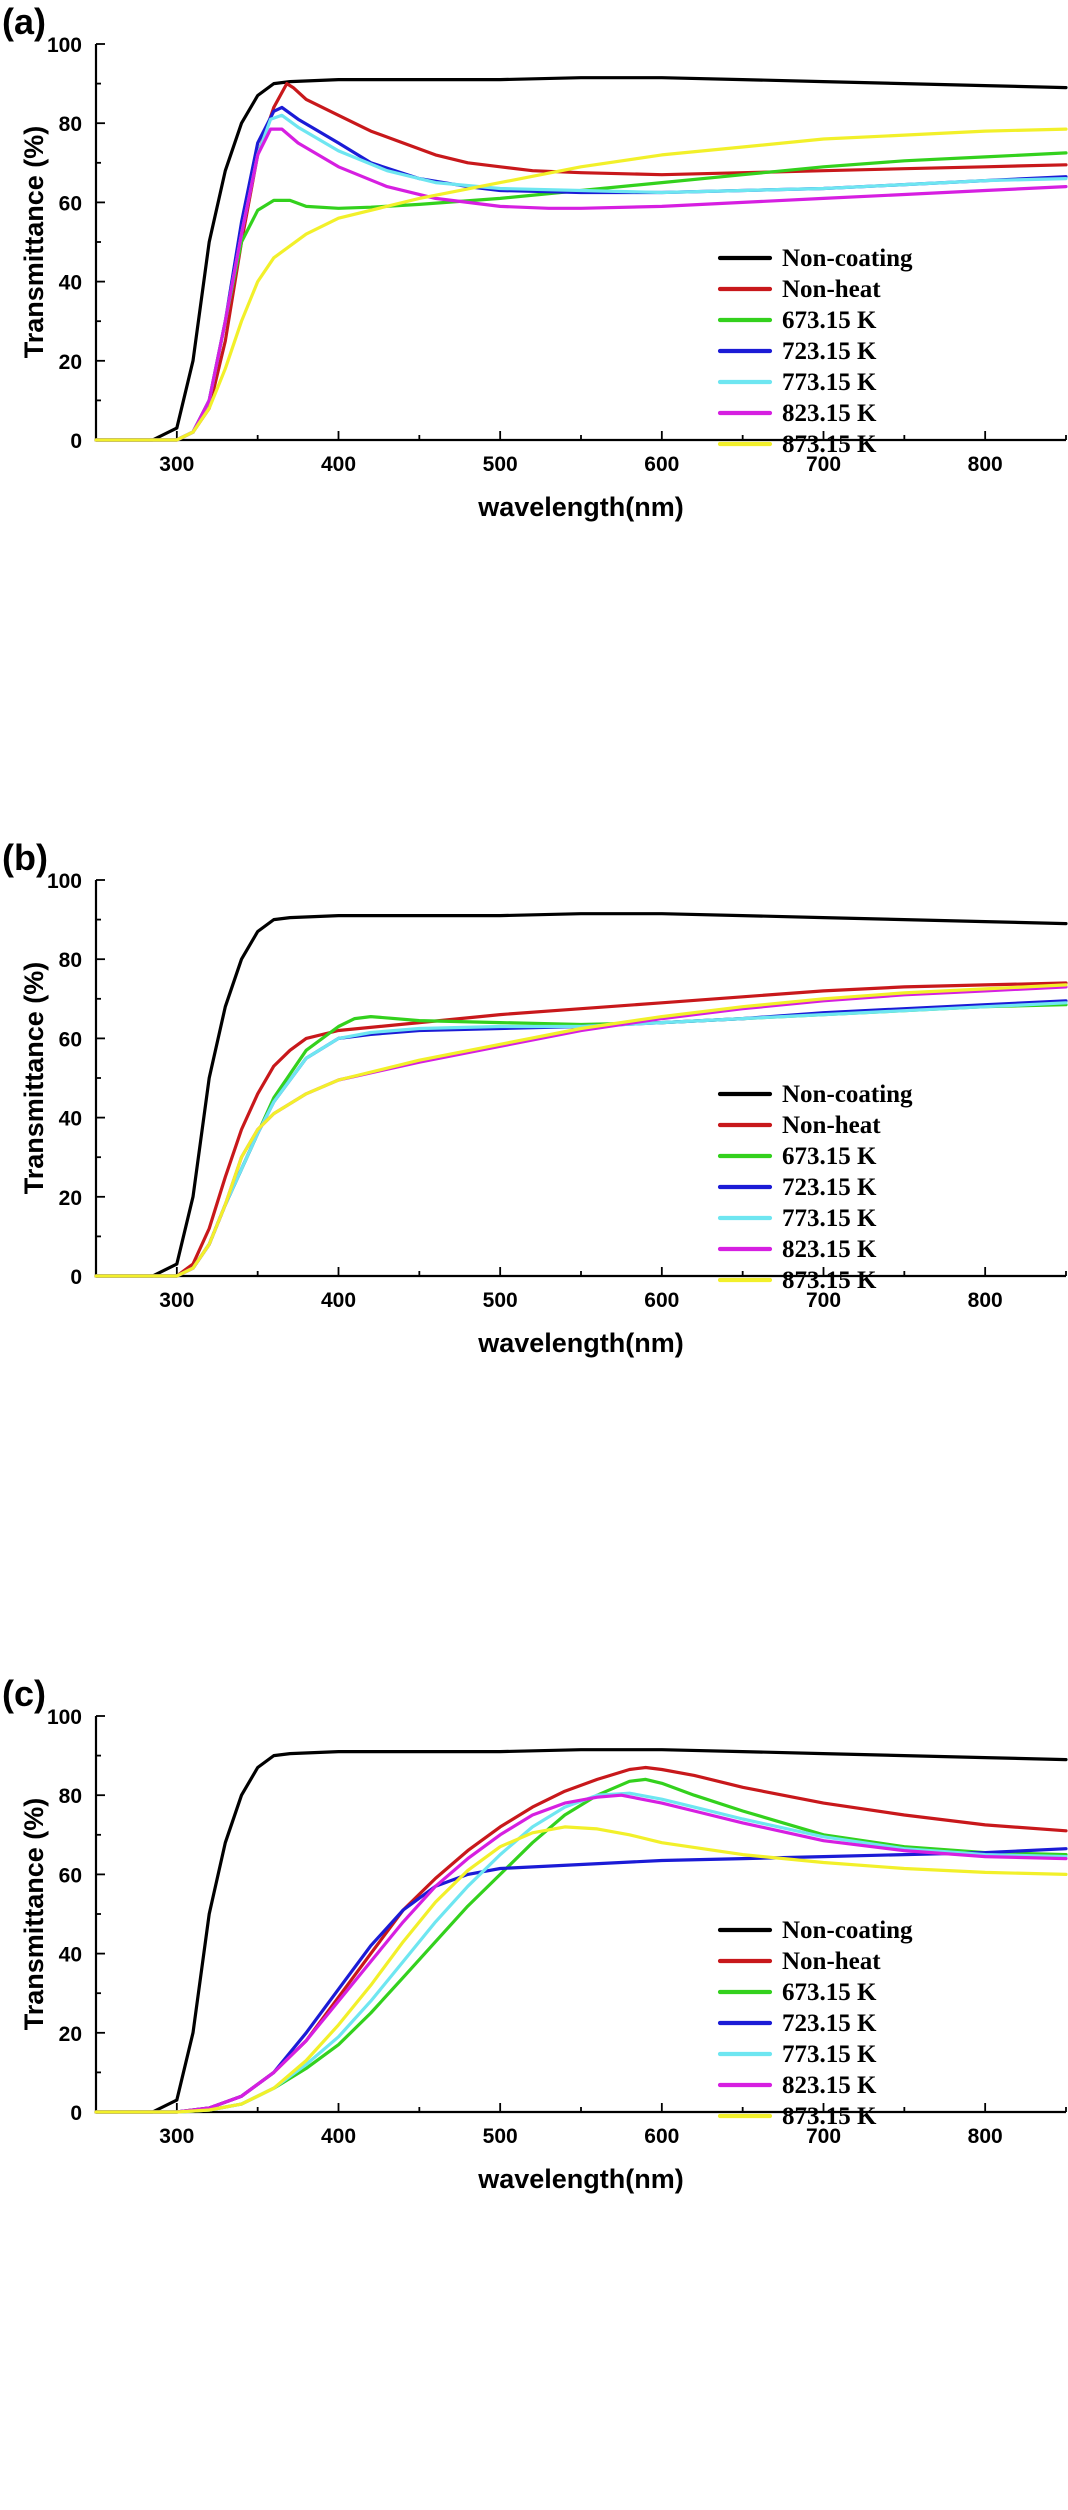 The height and width of the screenshot is (2510, 1068). Describe the element at coordinates (25, 857) in the screenshot. I see `panel-label: (b)` at that location.